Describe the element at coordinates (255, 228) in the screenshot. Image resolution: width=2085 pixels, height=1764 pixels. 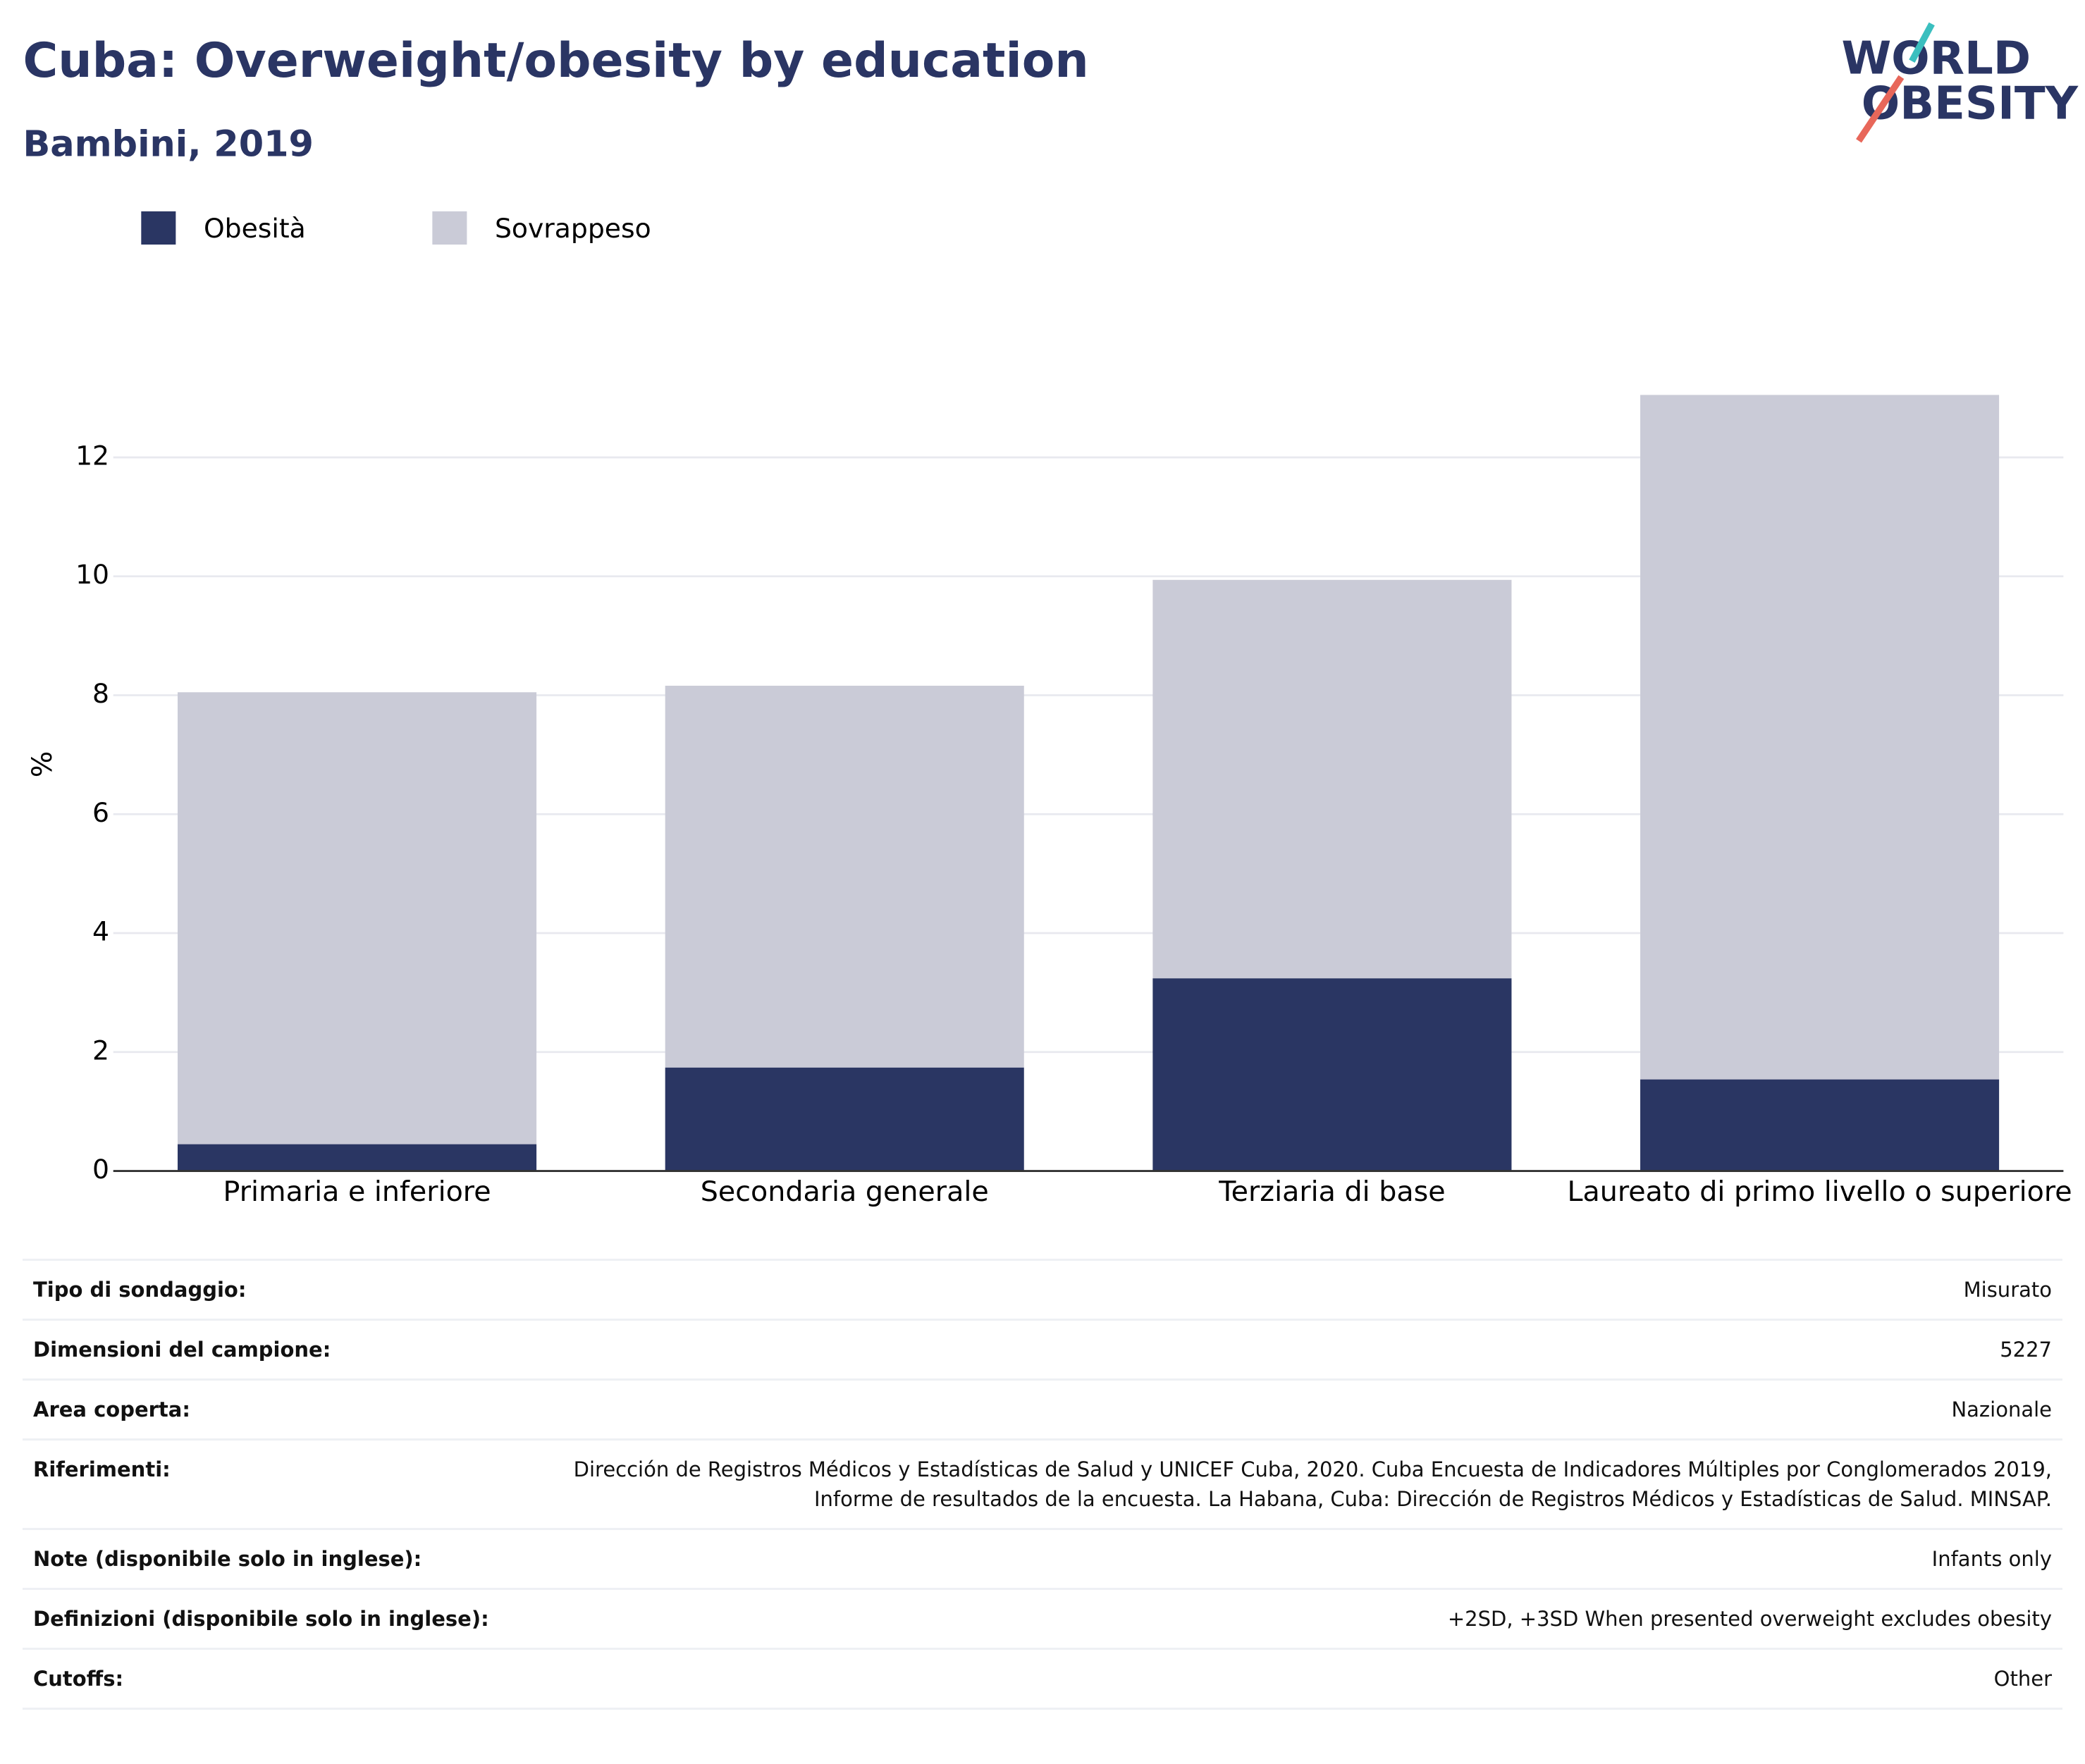
I see `legend-label: Obesità` at that location.